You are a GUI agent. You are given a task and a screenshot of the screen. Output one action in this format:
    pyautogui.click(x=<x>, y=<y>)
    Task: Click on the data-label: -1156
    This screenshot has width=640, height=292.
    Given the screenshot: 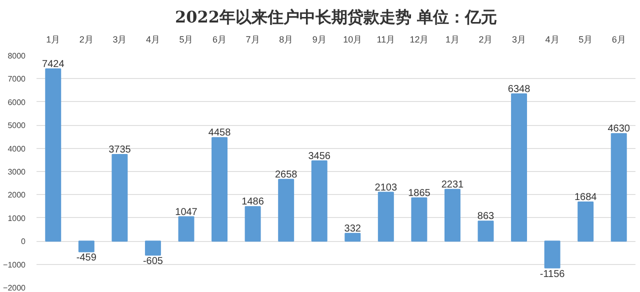 What is the action you would take?
    pyautogui.click(x=553, y=274)
    